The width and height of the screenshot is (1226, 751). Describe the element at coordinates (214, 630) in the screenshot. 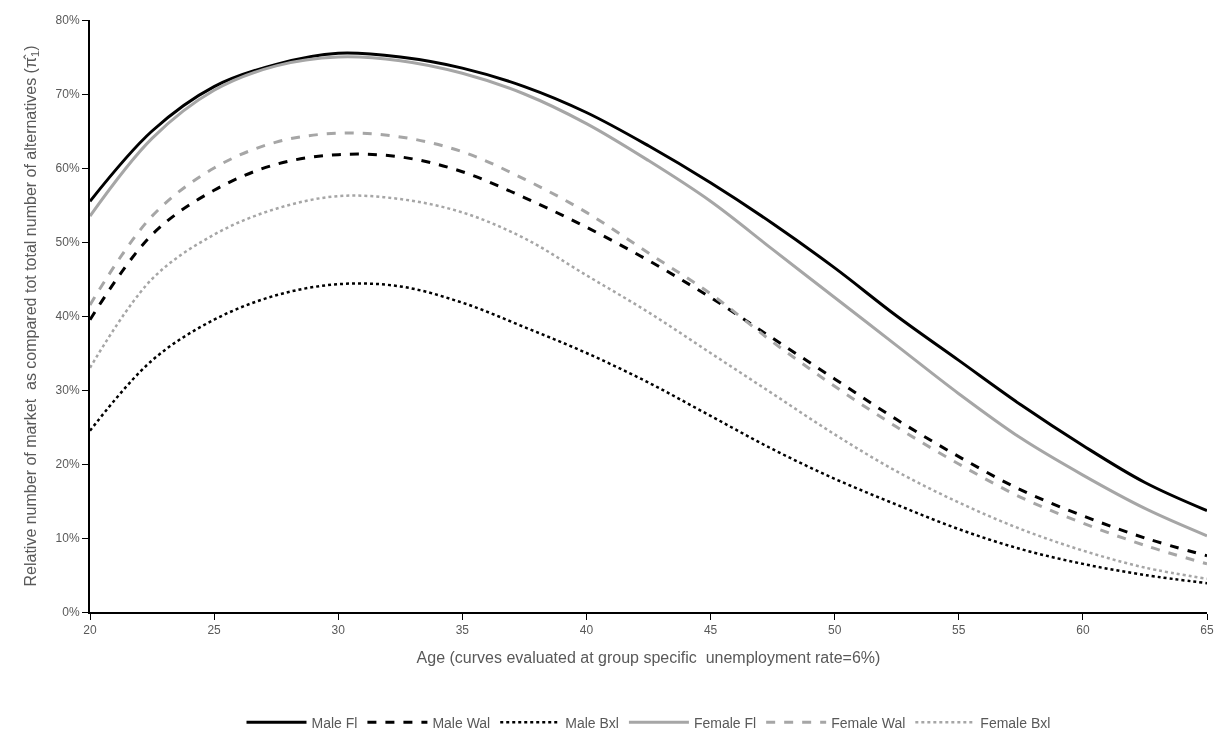

I see `x-tick-label: 25` at that location.